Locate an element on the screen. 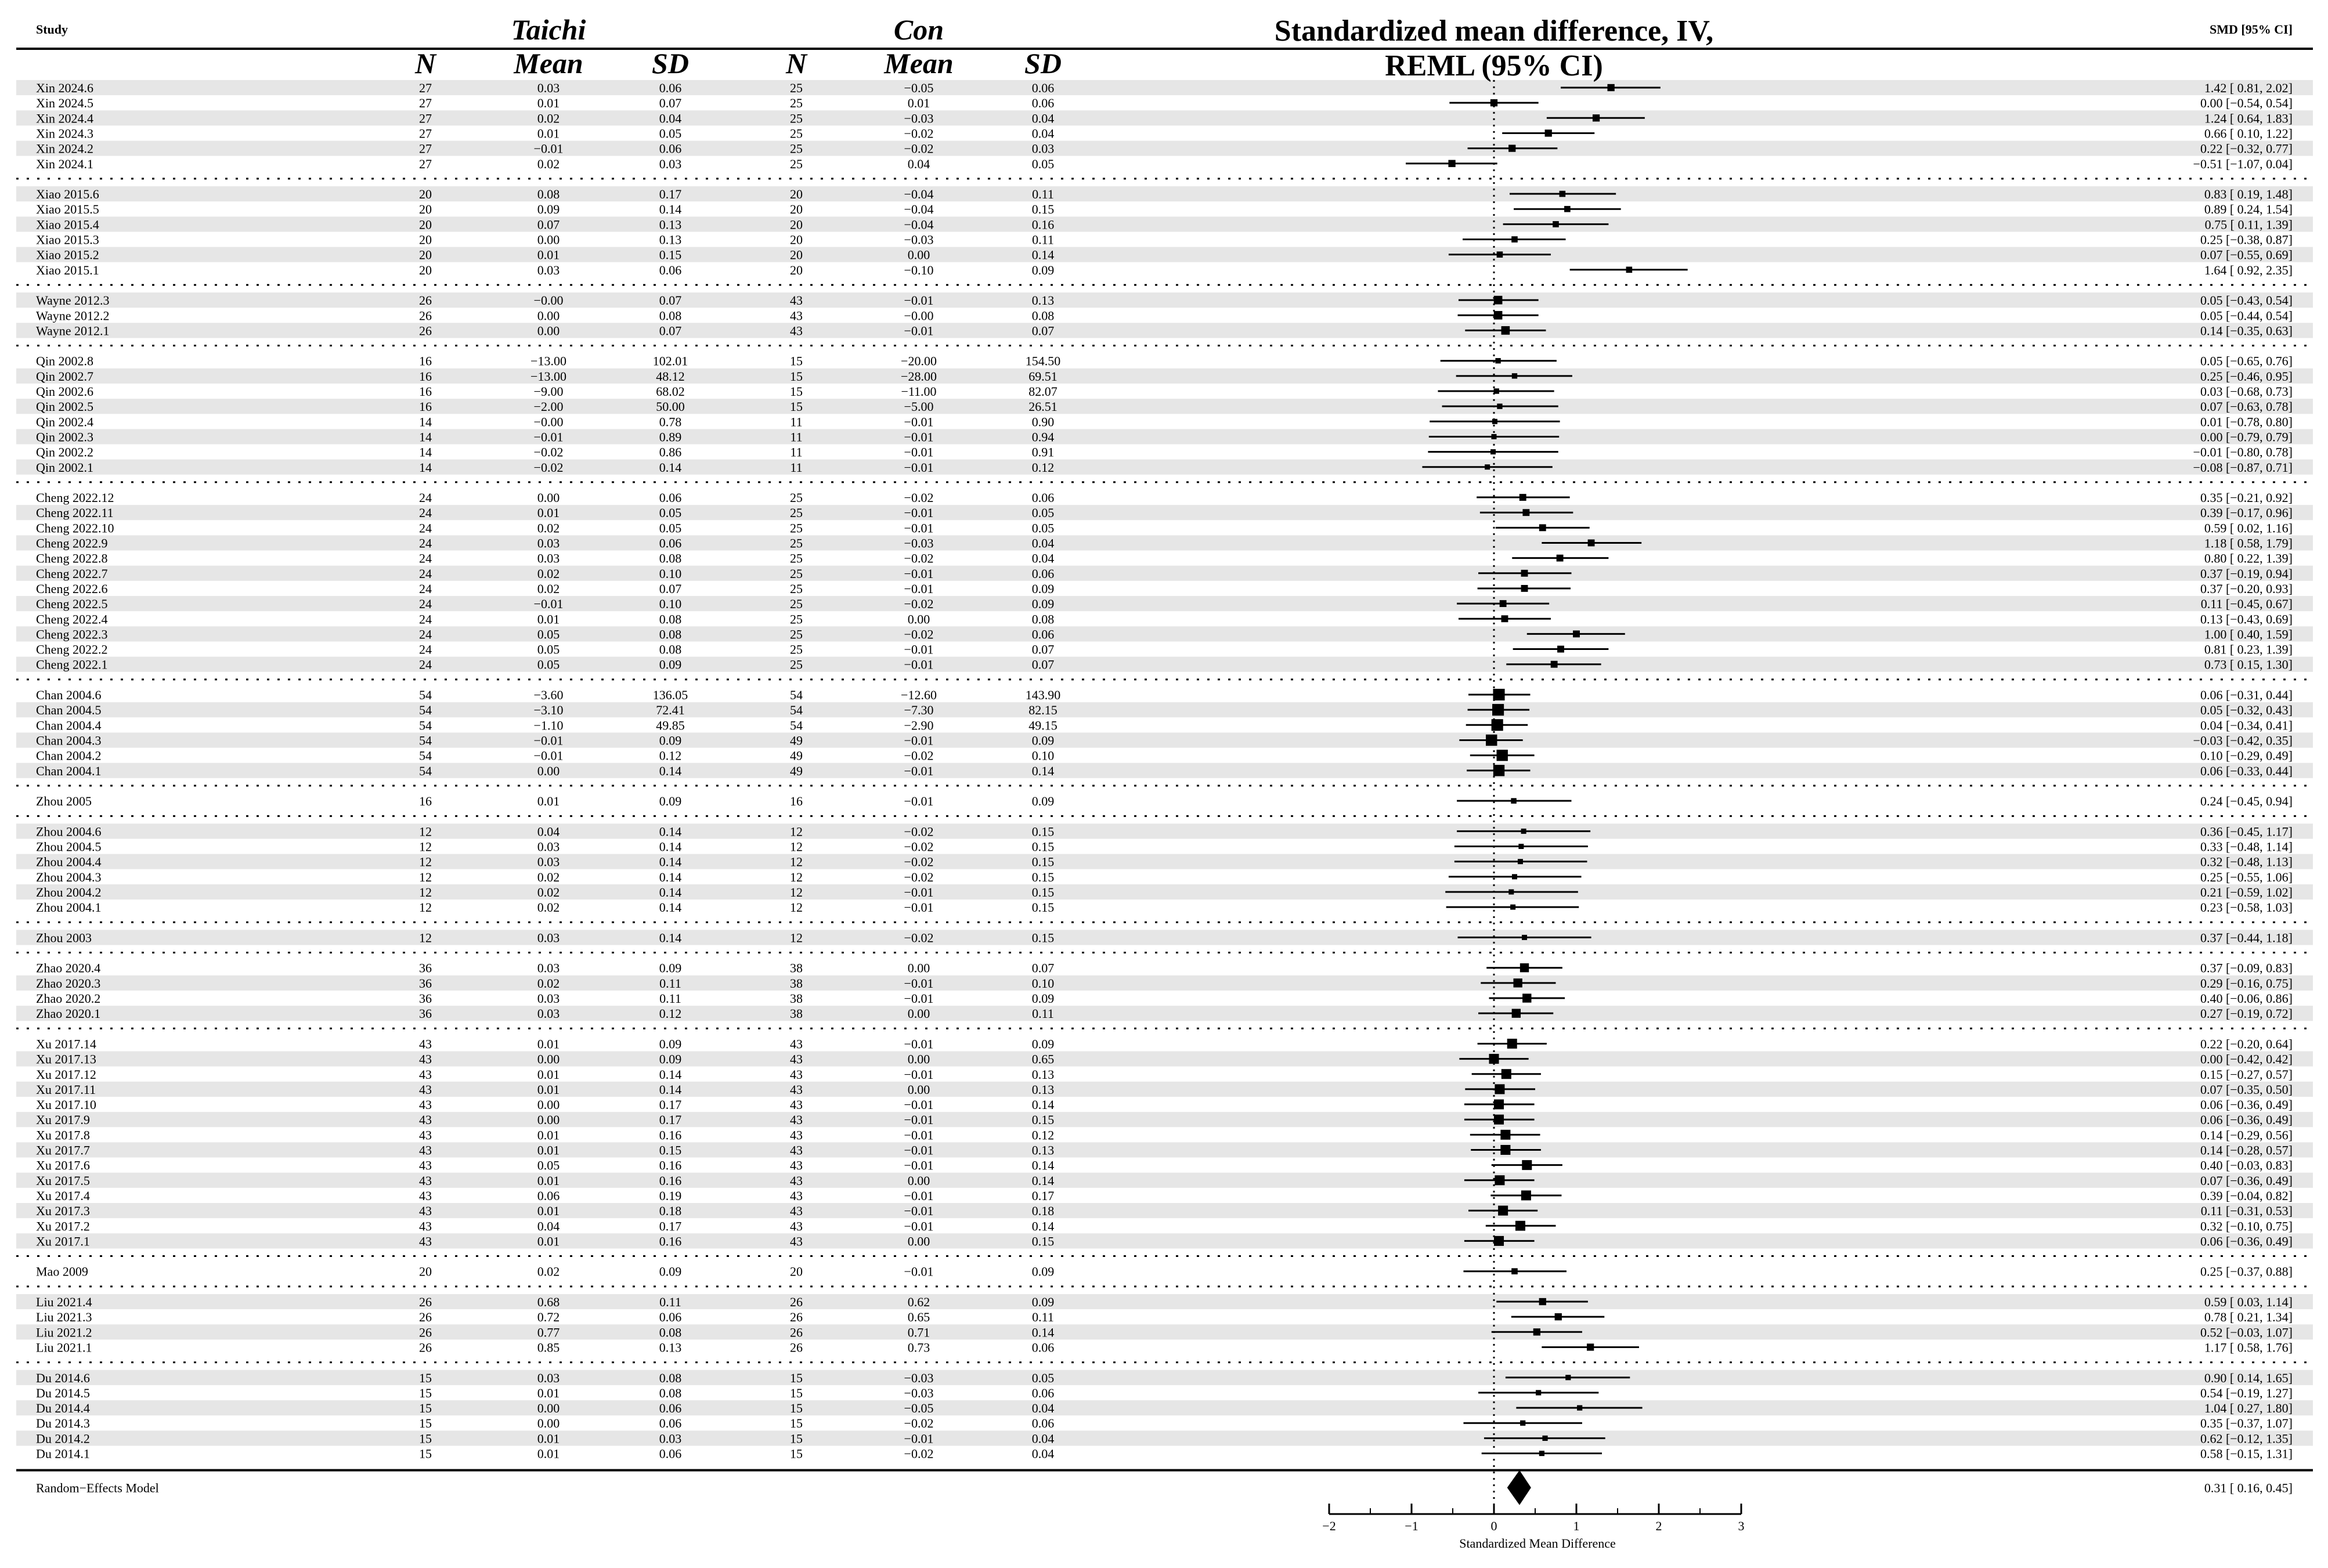  study-name: Chan 2004.3 is located at coordinates (68, 740).